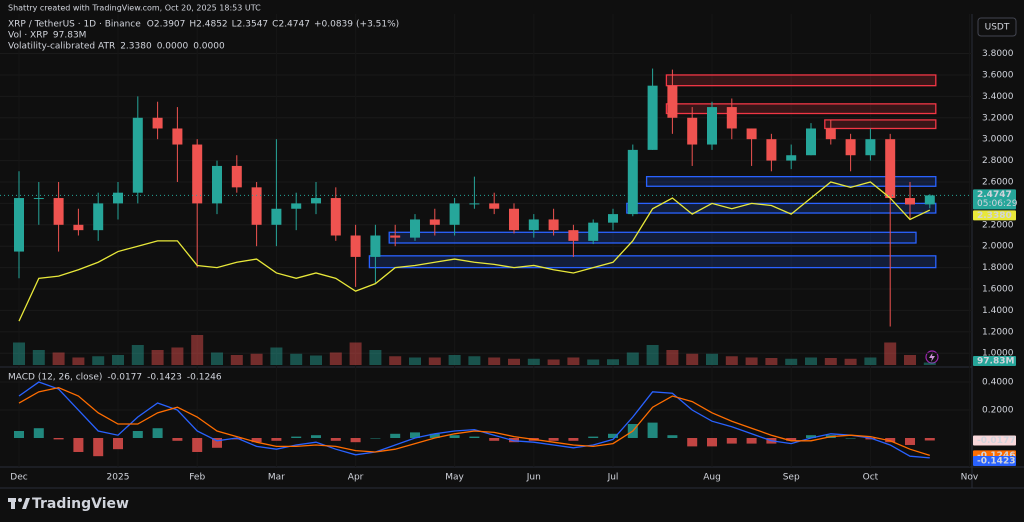  What do you see at coordinates (253, 25) in the screenshot?
I see `legend-value: 2.3547` at bounding box center [253, 25].